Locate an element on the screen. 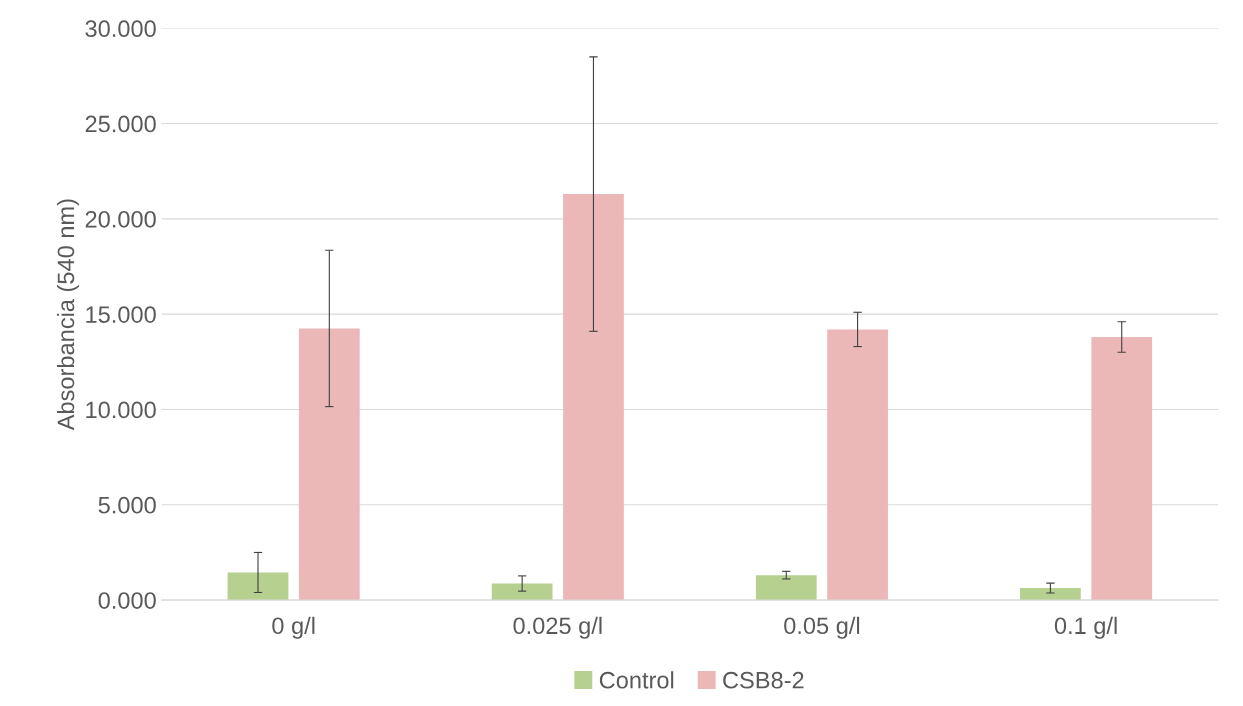 The height and width of the screenshot is (706, 1243). x-tick-label: 0.05 g/l is located at coordinates (822, 627).